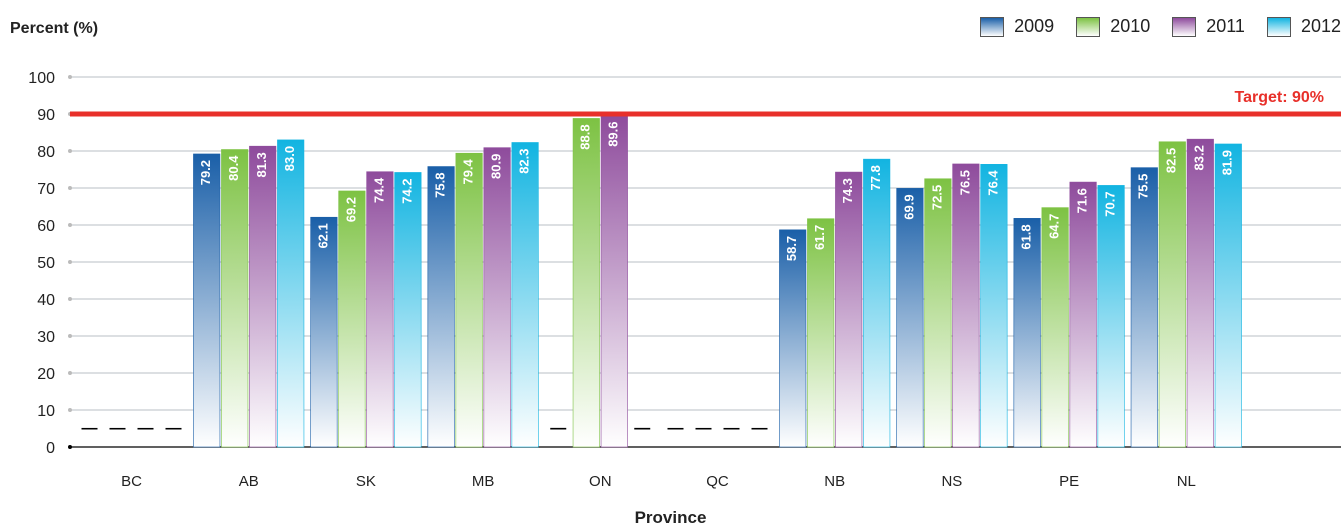  What do you see at coordinates (586, 283) in the screenshot?
I see `bar-on-2010` at bounding box center [586, 283].